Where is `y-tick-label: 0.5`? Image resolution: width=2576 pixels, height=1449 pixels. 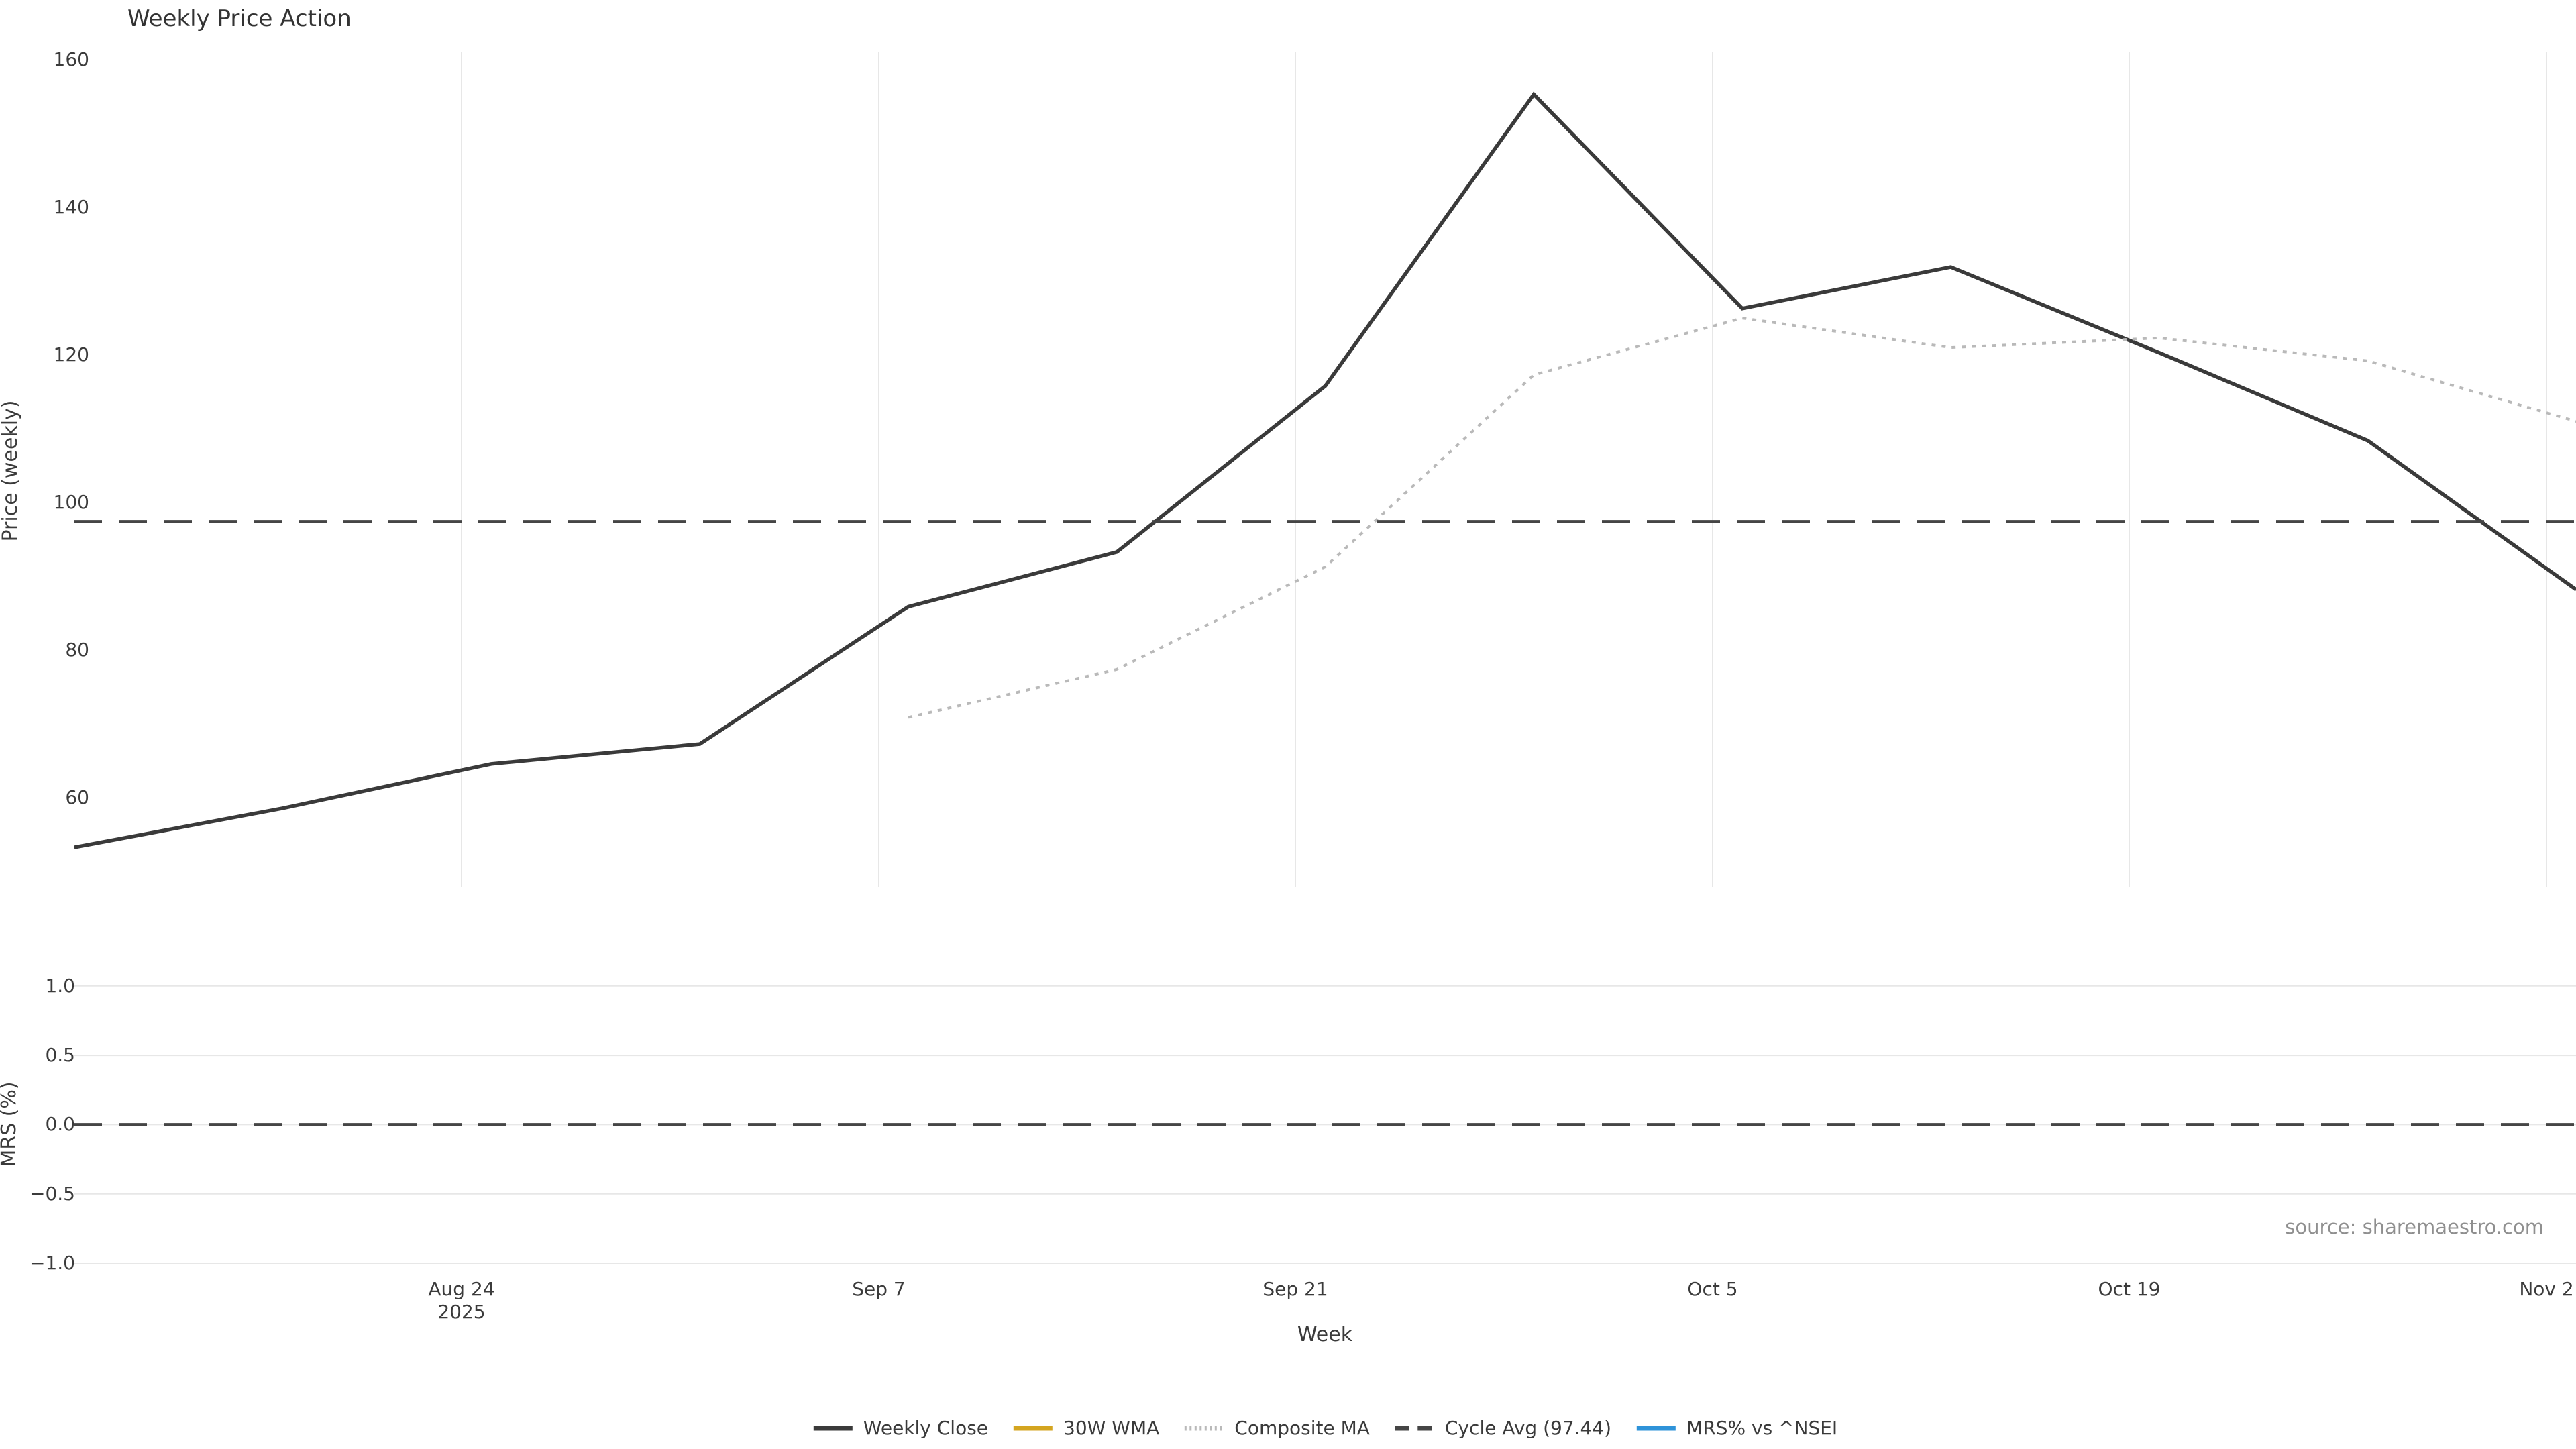
y-tick-label: 0.5 is located at coordinates (60, 1055).